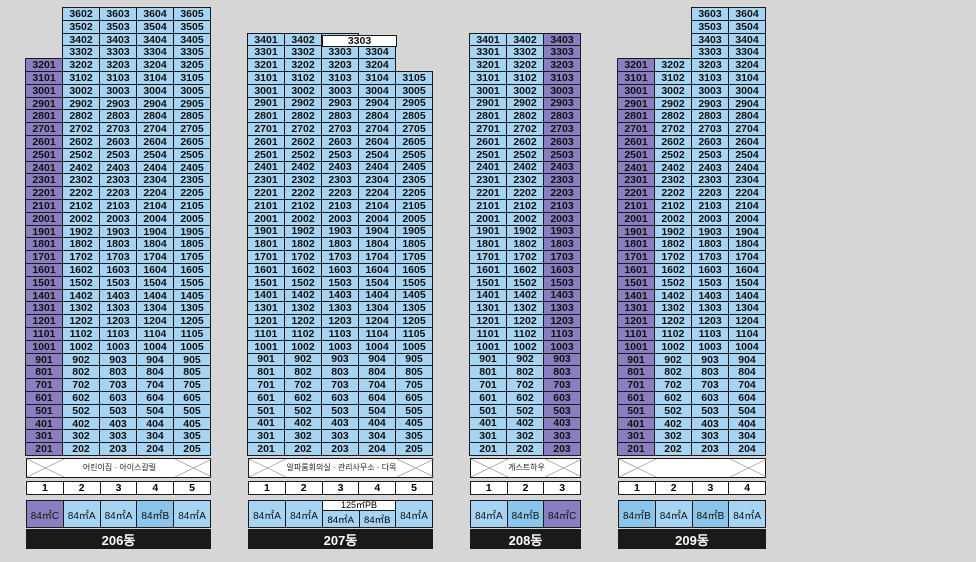  I want to click on unit-cell: 2603, so click(340, 141).